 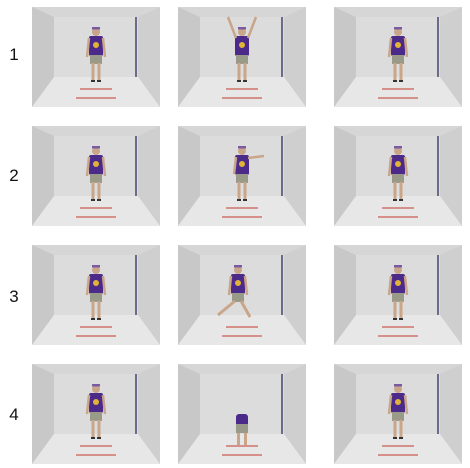 I want to click on photo-frame-r3-c1, so click(x=96, y=295).